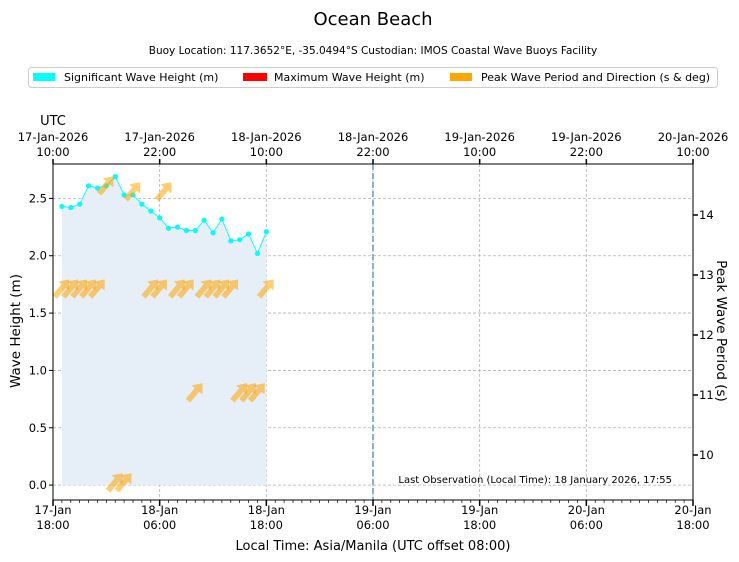 This screenshot has height=562, width=739. I want to click on chart-title: Ocean Beach, so click(372, 19).